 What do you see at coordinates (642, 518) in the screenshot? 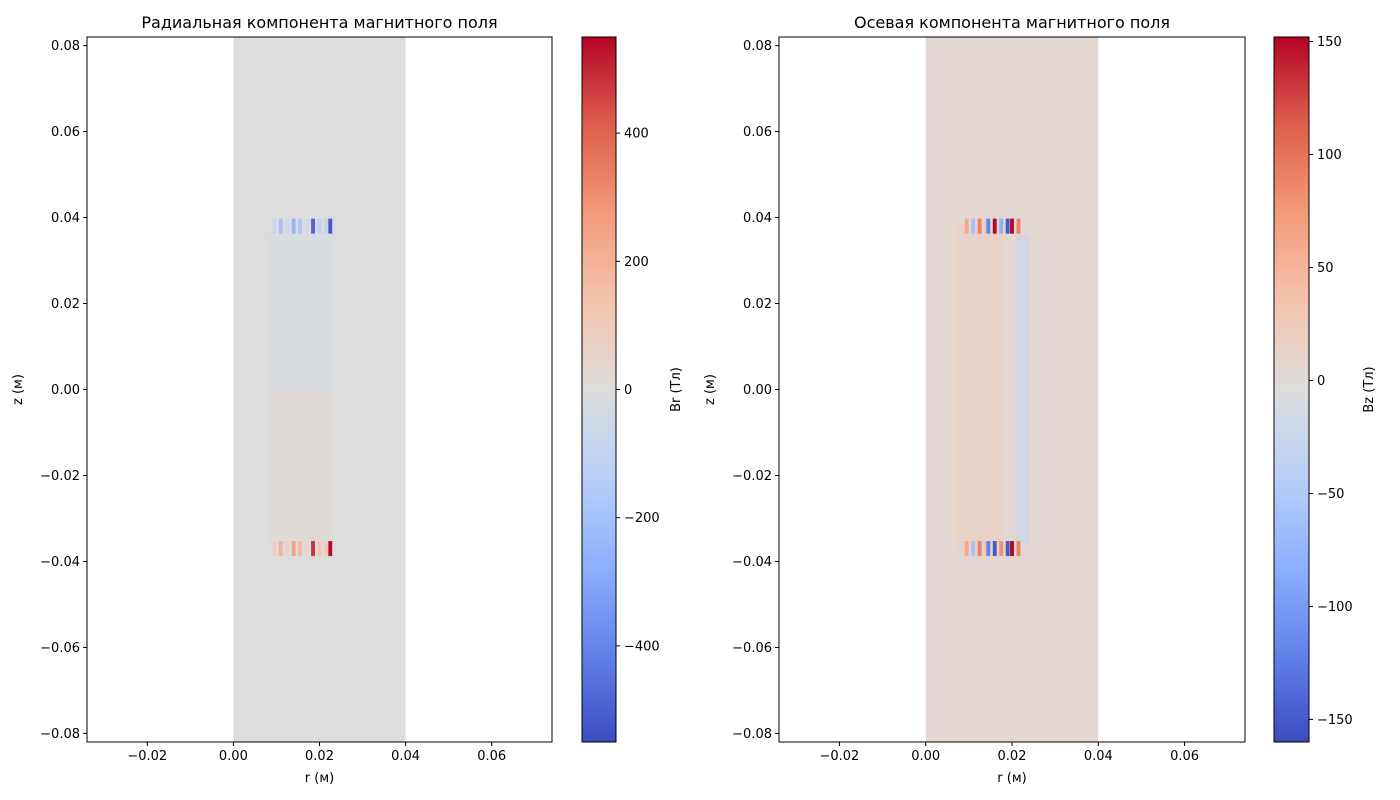
I see `colorbar-tick-label: −200` at bounding box center [642, 518].